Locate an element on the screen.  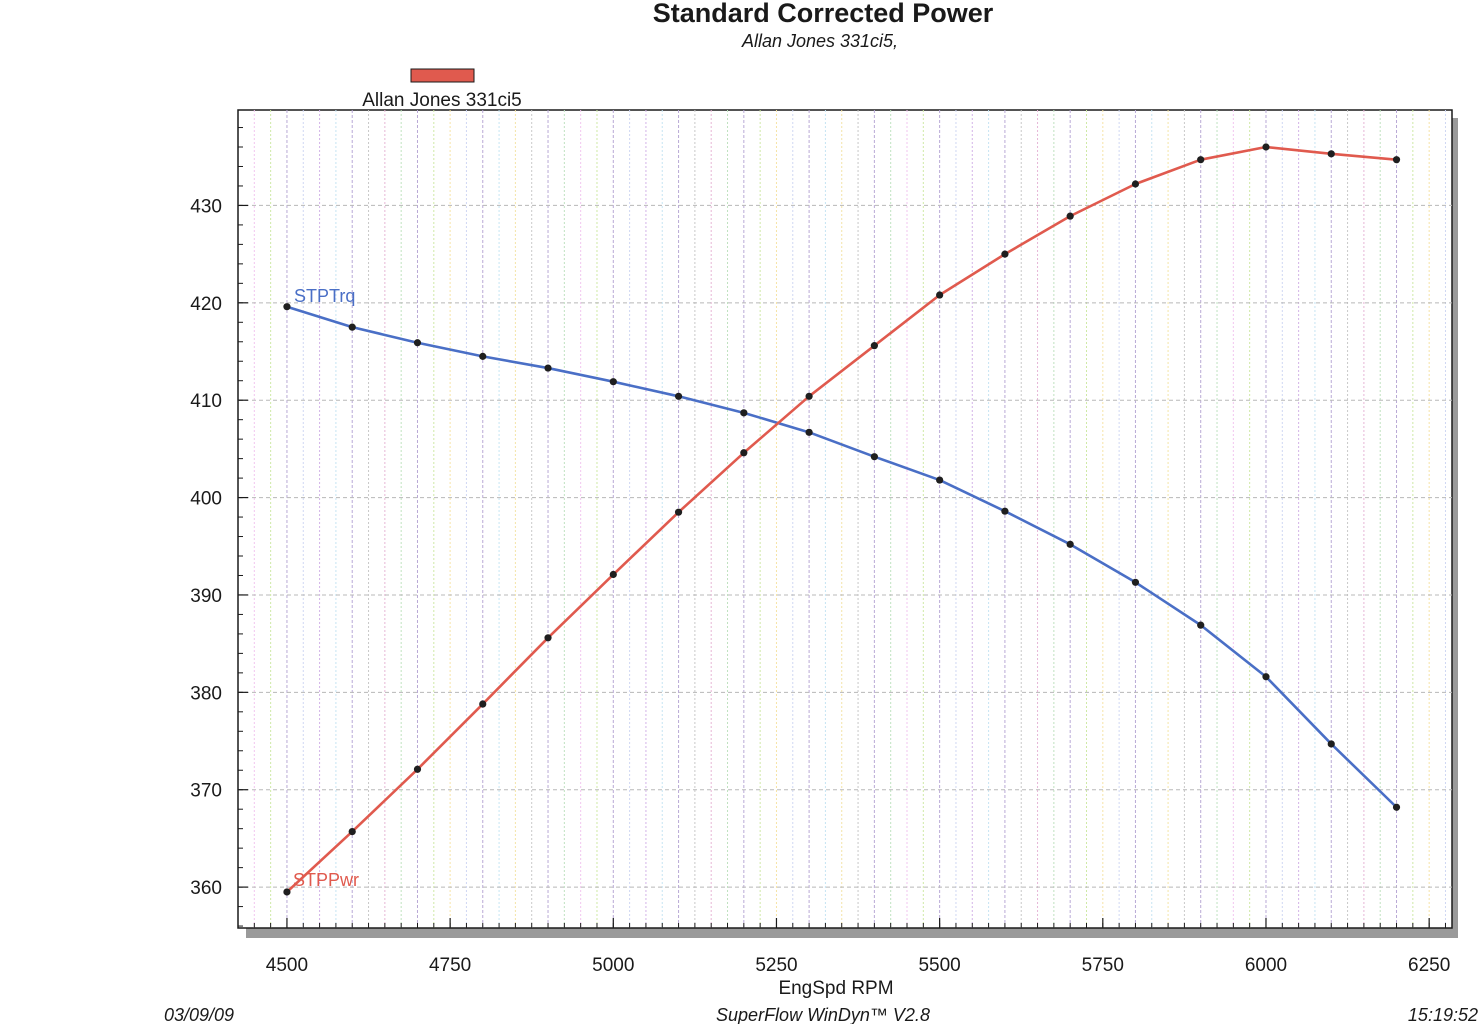
y-tick-label: 360 is located at coordinates (206, 888).